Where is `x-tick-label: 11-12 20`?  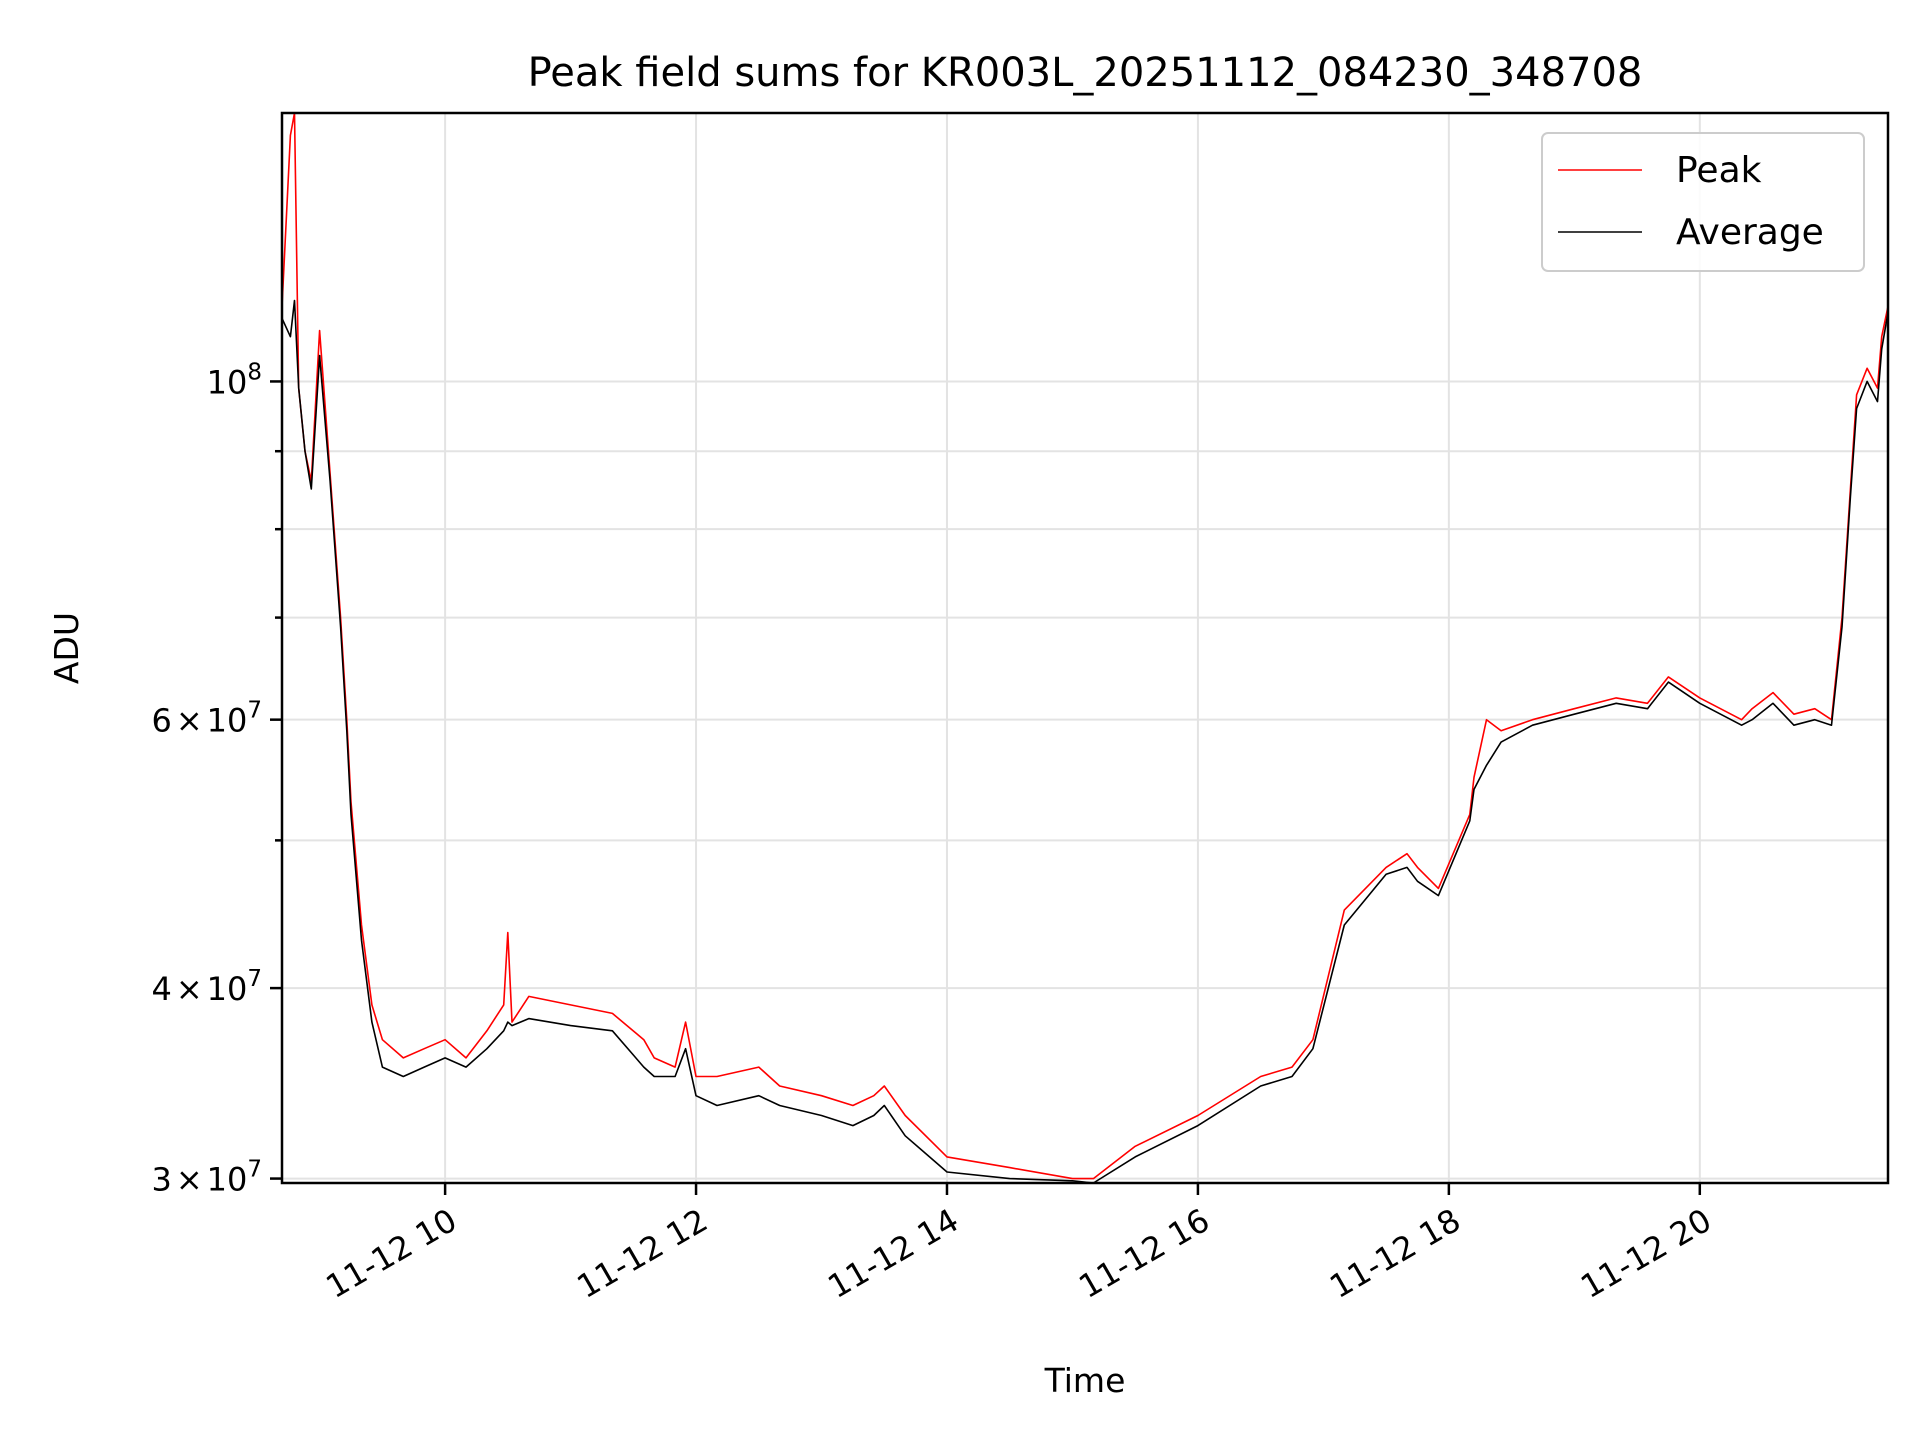
x-tick-label: 11-12 20 is located at coordinates (1646, 1253).